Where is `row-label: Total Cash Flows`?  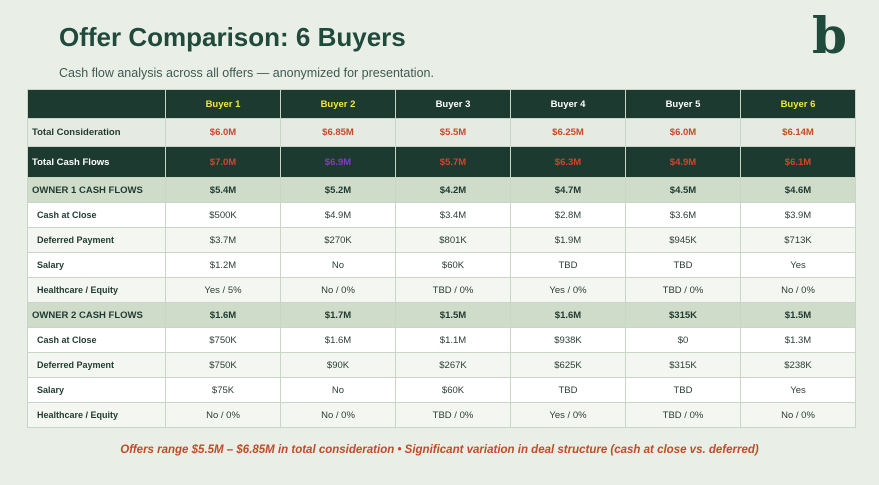 row-label: Total Cash Flows is located at coordinates (96, 162).